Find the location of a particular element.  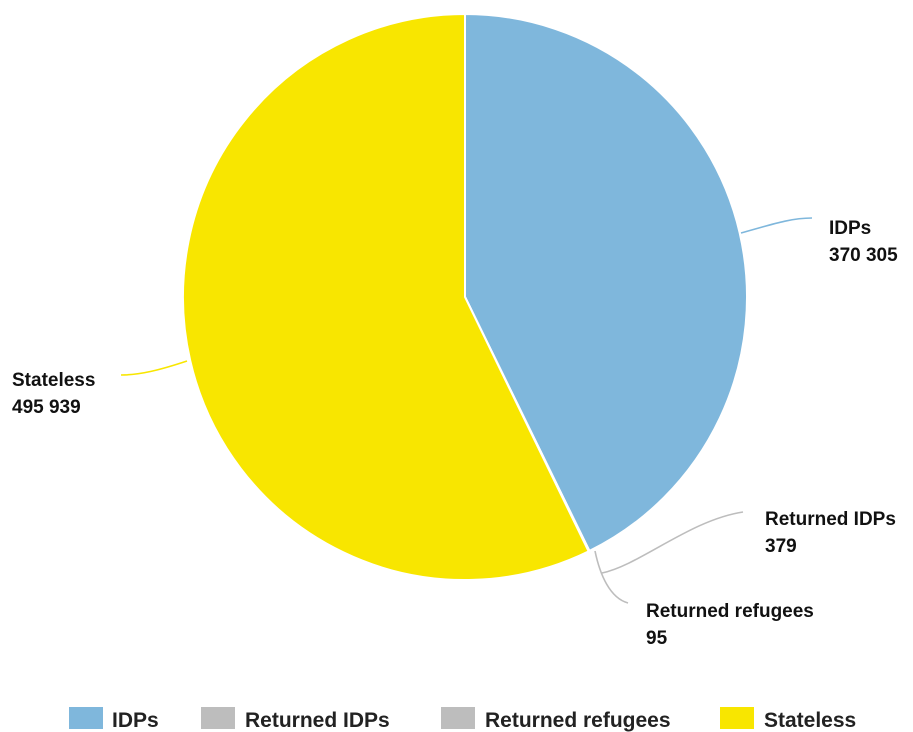

label-stateless-name: Stateless is located at coordinates (53, 380).